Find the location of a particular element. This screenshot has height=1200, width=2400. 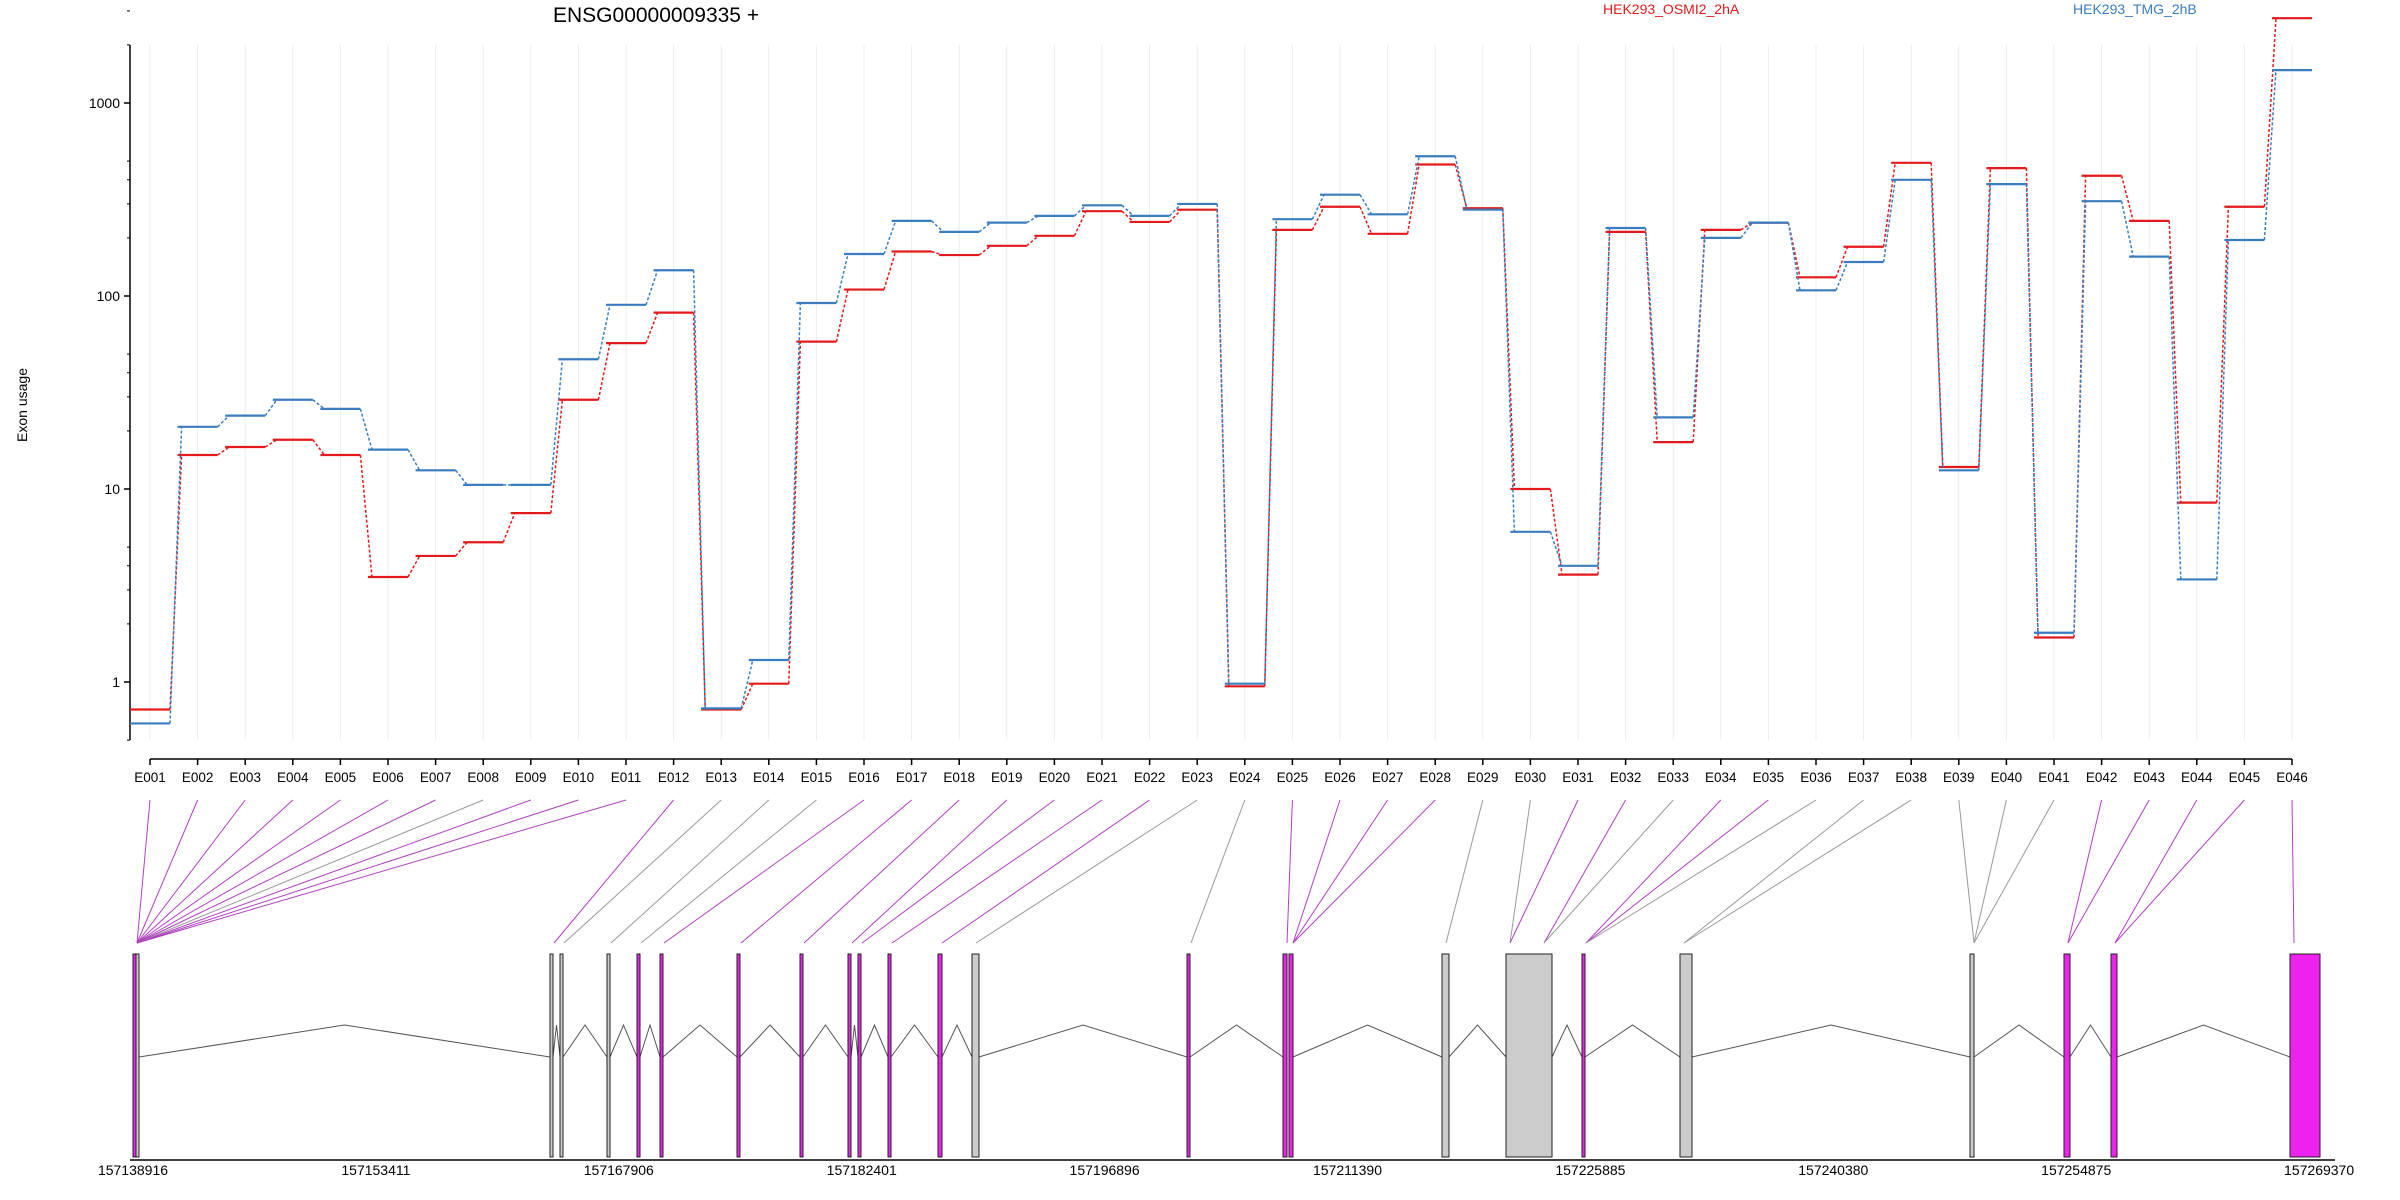

x-tick-label: E044 is located at coordinates (2197, 777).